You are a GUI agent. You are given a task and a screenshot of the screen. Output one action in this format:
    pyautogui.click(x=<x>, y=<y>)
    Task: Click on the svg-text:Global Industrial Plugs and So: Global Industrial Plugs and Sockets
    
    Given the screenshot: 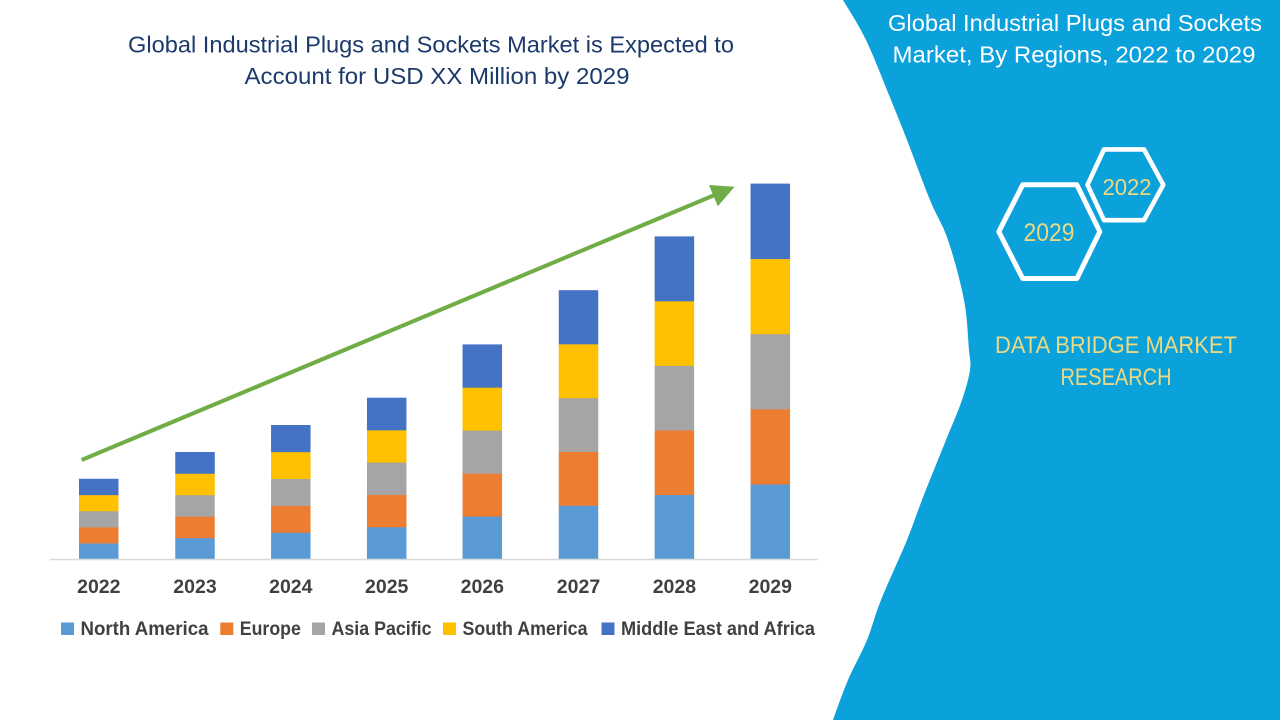 What is the action you would take?
    pyautogui.click(x=1075, y=23)
    